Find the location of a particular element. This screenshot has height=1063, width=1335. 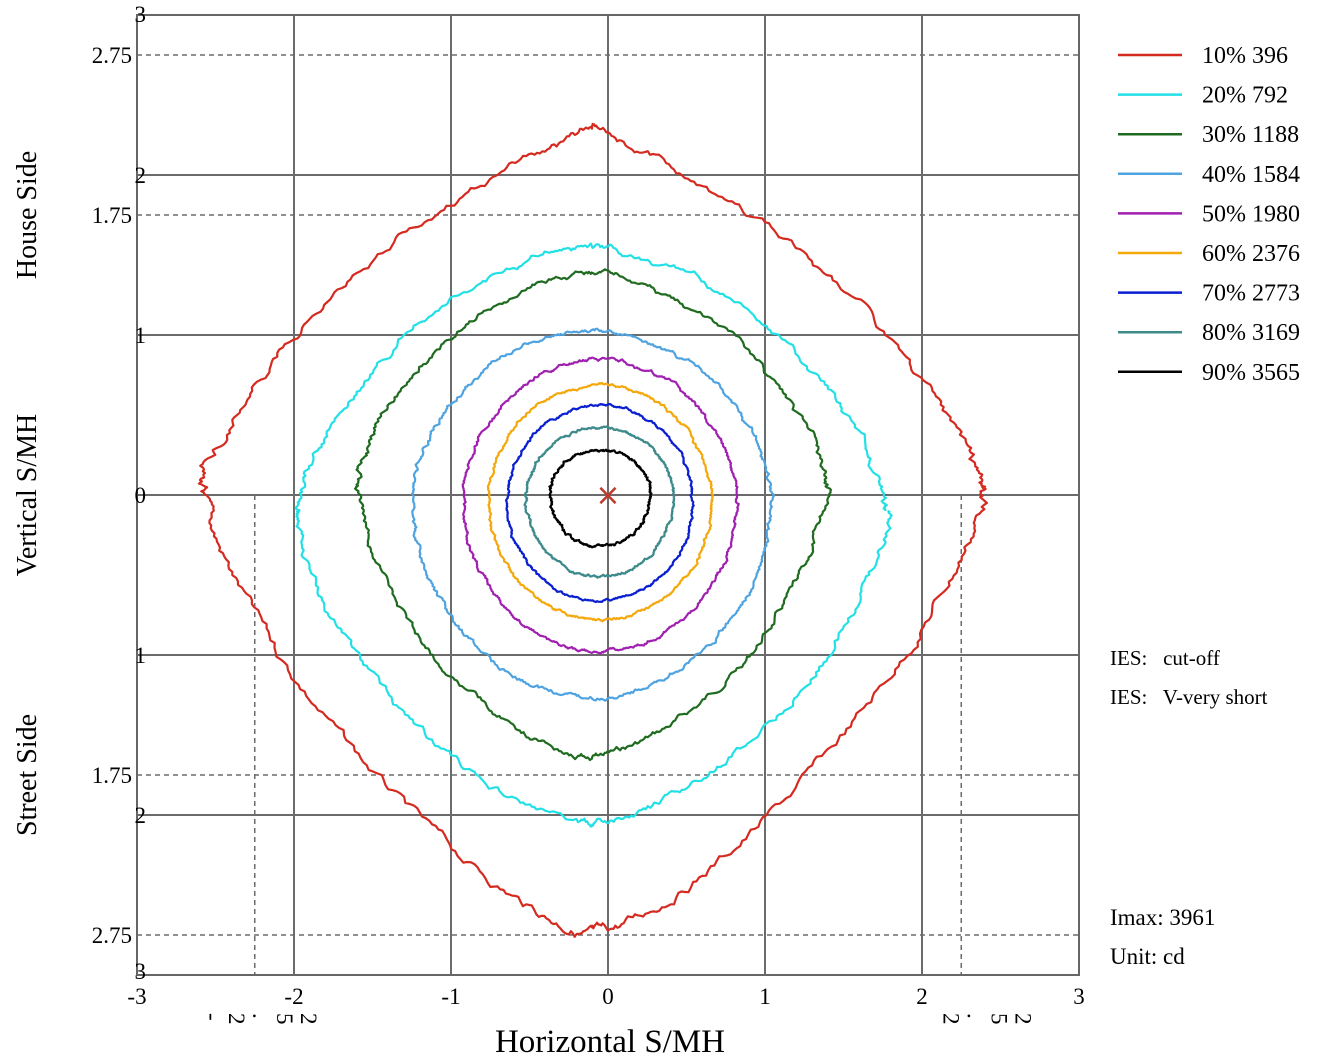

legend-label: 50% 1980 is located at coordinates (1251, 214).